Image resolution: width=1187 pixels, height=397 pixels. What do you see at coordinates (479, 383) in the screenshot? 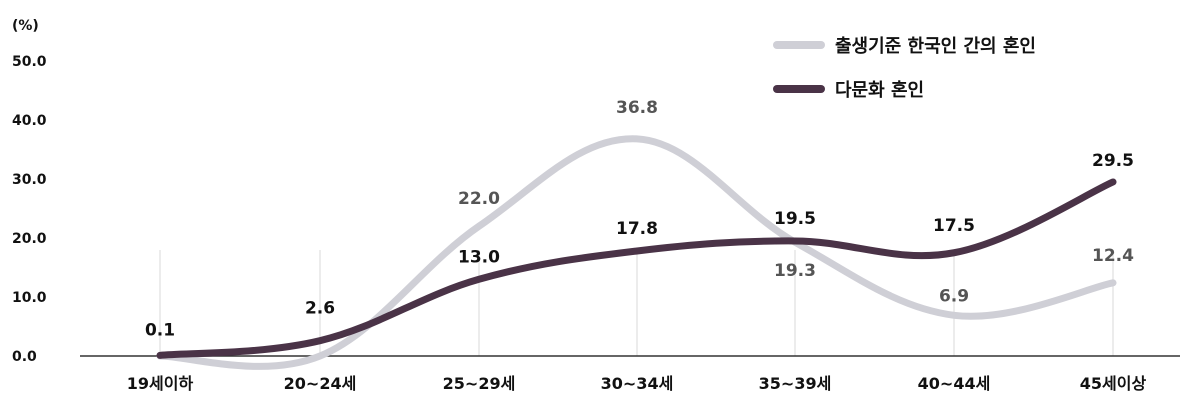
I see `x-tick-label: 25~29세` at bounding box center [479, 383].